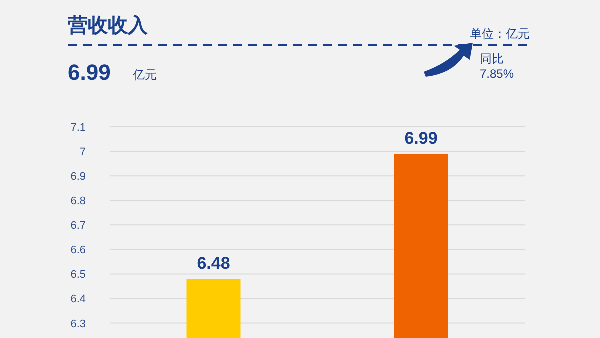 The height and width of the screenshot is (338, 600). I want to click on ytick: 6.5, so click(78, 275).